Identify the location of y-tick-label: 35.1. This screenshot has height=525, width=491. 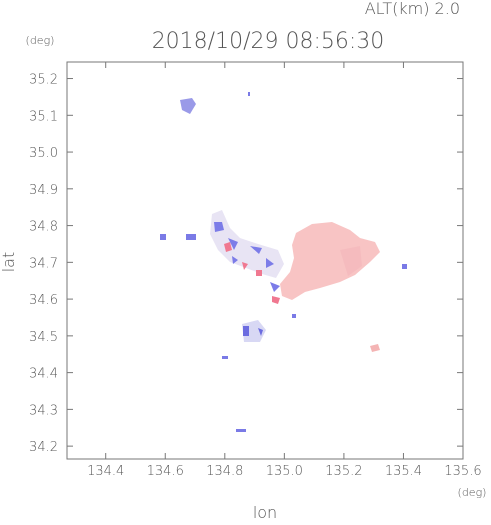
(43, 116).